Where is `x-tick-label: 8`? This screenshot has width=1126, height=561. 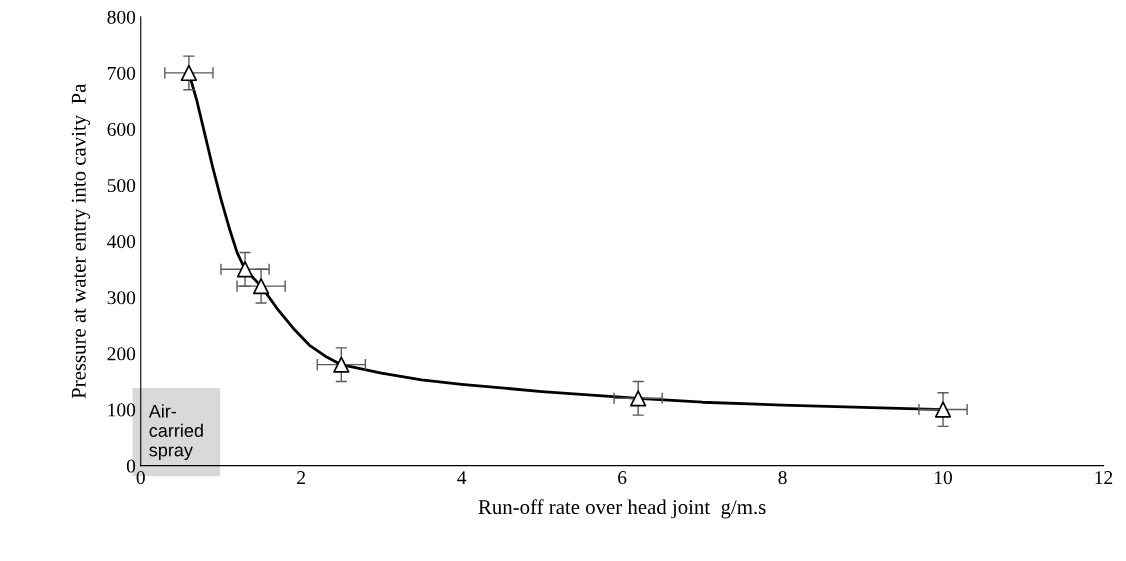
x-tick-label: 8 is located at coordinates (782, 478).